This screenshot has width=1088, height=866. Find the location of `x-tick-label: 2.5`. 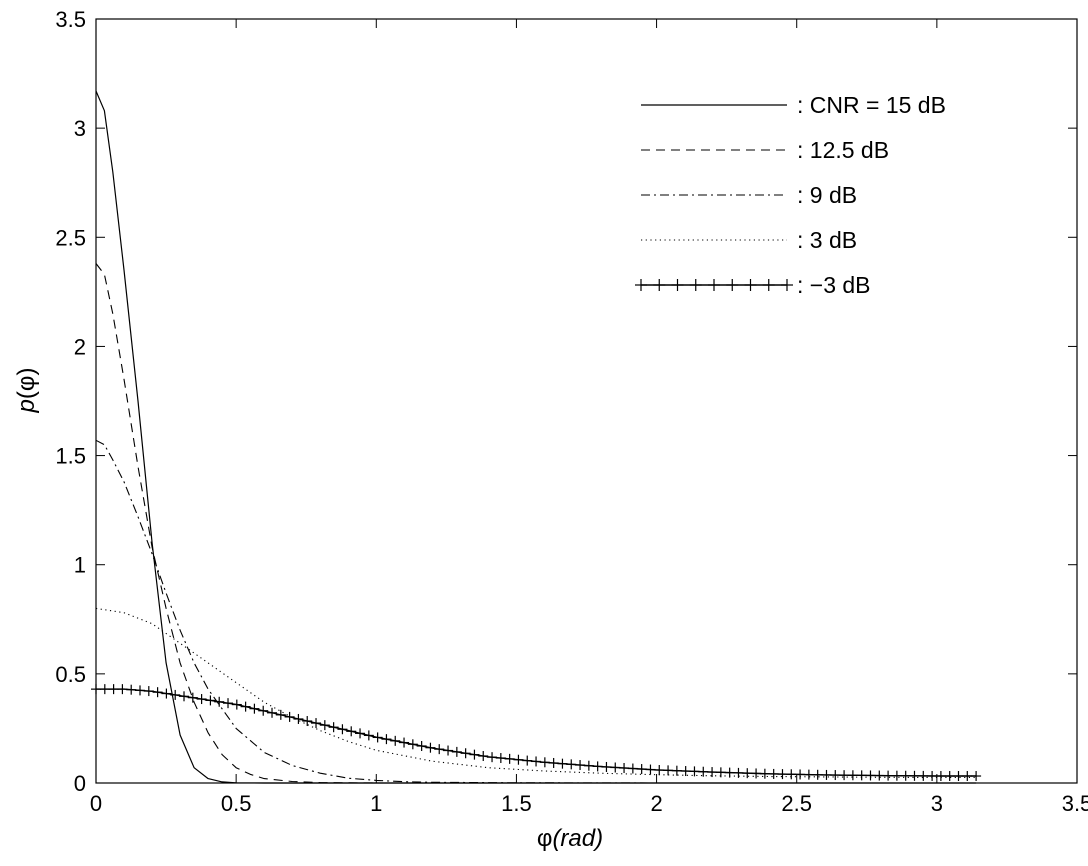

x-tick-label: 2.5 is located at coordinates (796, 803).